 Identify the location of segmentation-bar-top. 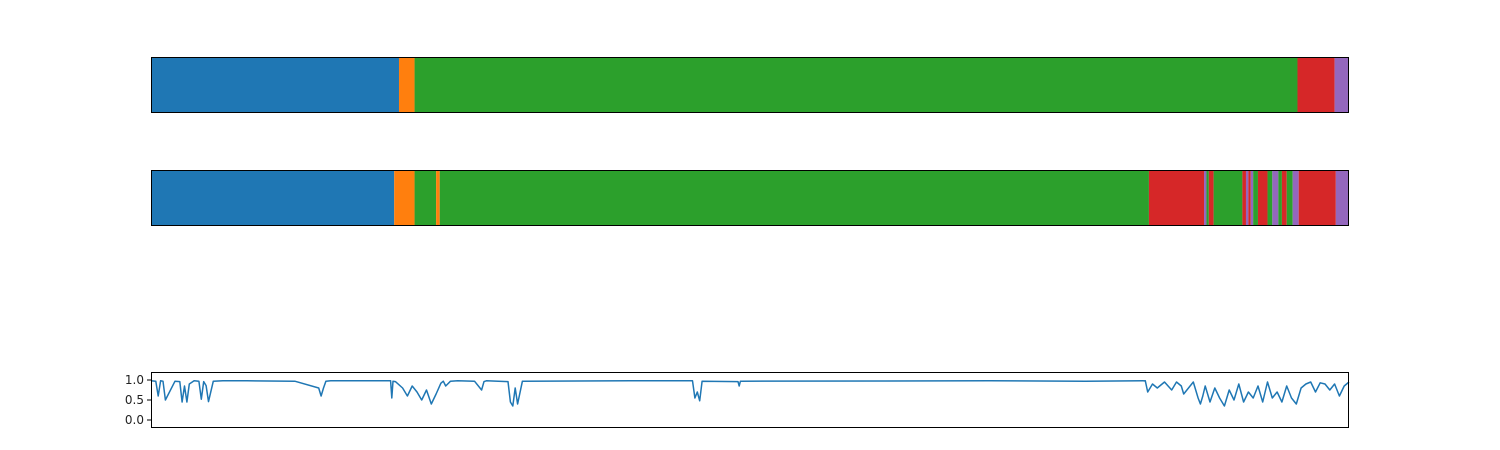
(750, 85).